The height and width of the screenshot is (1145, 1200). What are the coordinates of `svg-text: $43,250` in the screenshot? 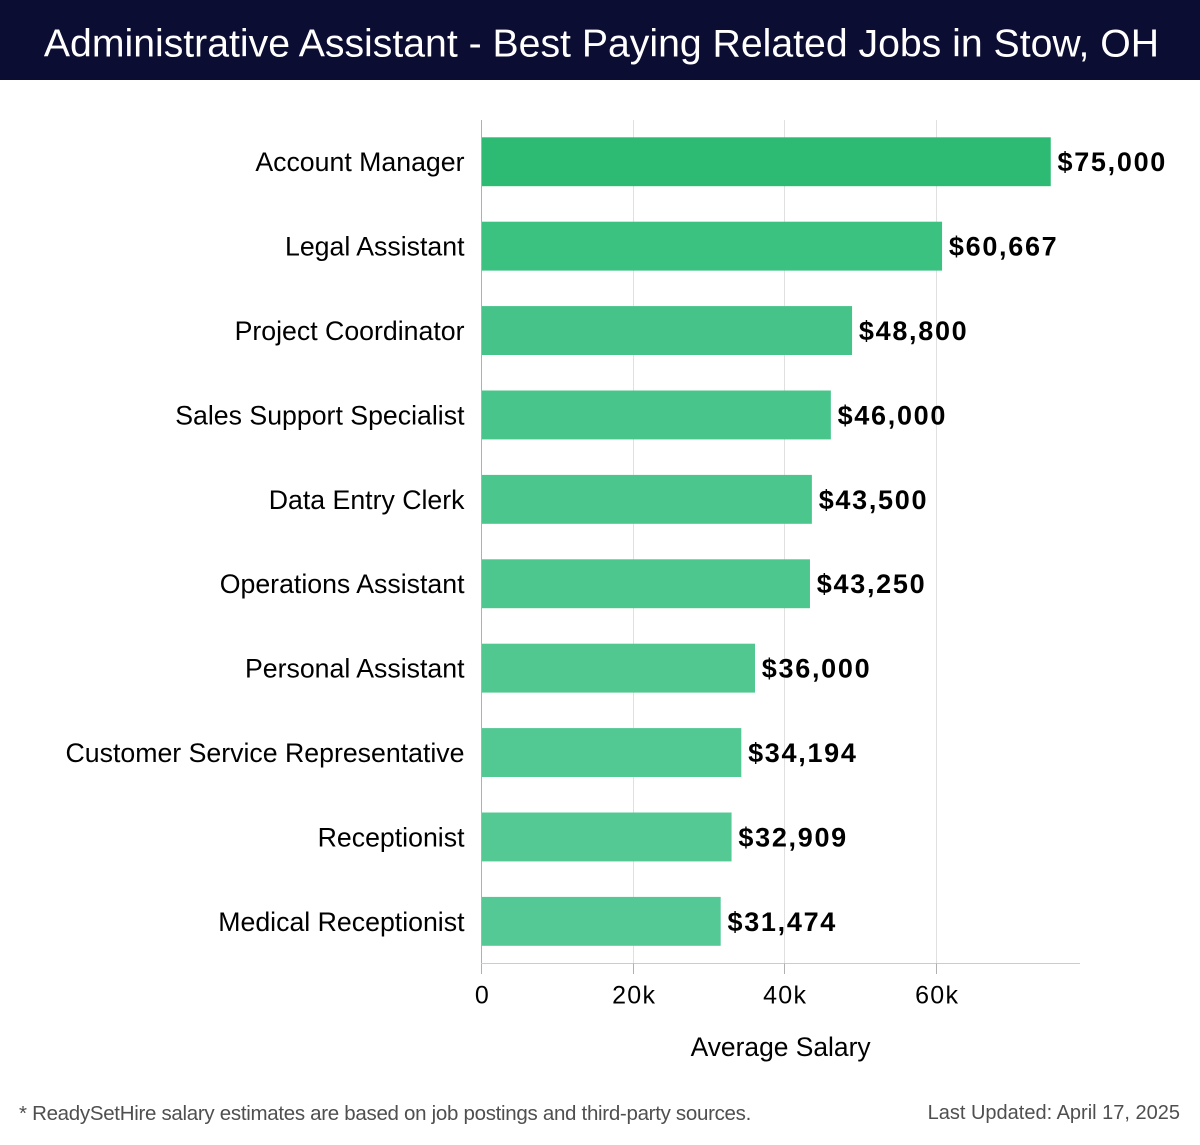 It's located at (872, 584).